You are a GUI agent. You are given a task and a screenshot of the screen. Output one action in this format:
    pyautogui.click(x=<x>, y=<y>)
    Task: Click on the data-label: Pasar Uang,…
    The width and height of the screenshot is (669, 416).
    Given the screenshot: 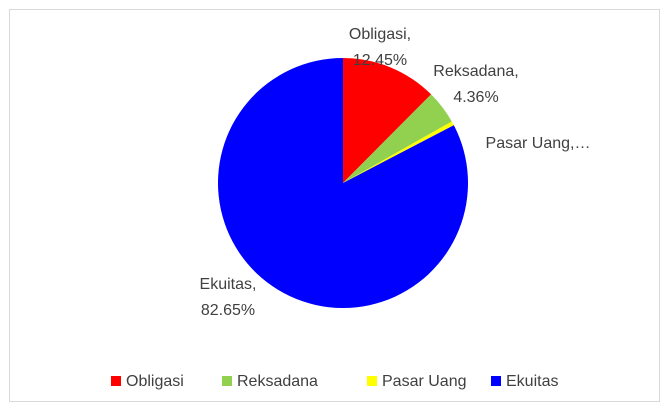 What is the action you would take?
    pyautogui.click(x=538, y=143)
    